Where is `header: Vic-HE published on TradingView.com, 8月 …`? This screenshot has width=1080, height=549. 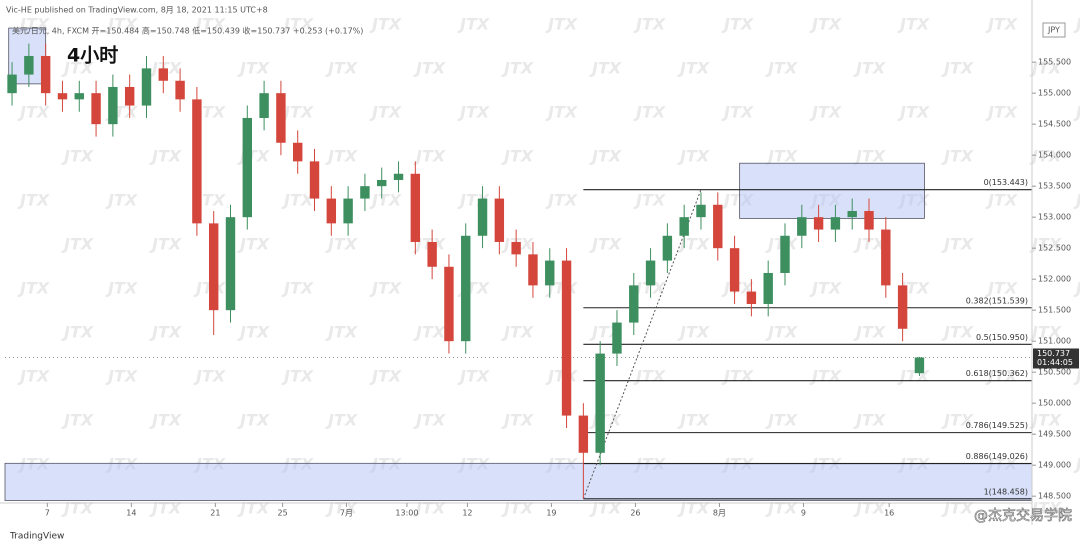 header: Vic-HE published on TradingView.com, 8月 … is located at coordinates (137, 10).